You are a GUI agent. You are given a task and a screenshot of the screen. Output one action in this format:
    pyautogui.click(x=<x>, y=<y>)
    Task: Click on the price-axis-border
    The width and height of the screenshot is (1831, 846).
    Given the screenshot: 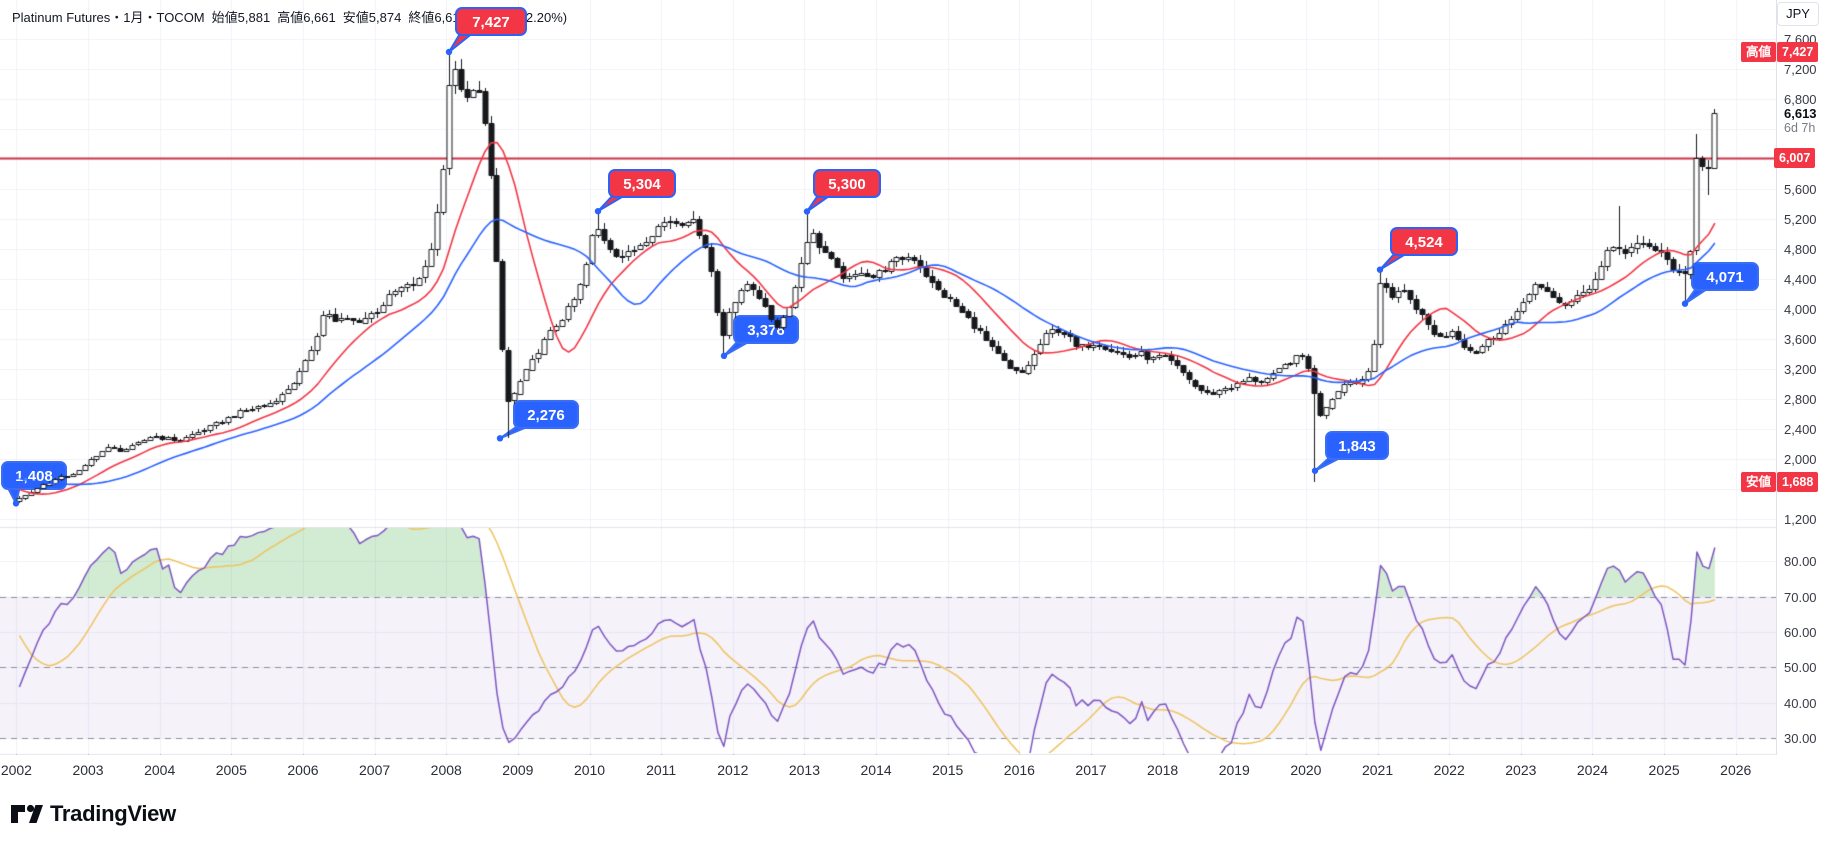 What is the action you would take?
    pyautogui.click(x=1776, y=391)
    